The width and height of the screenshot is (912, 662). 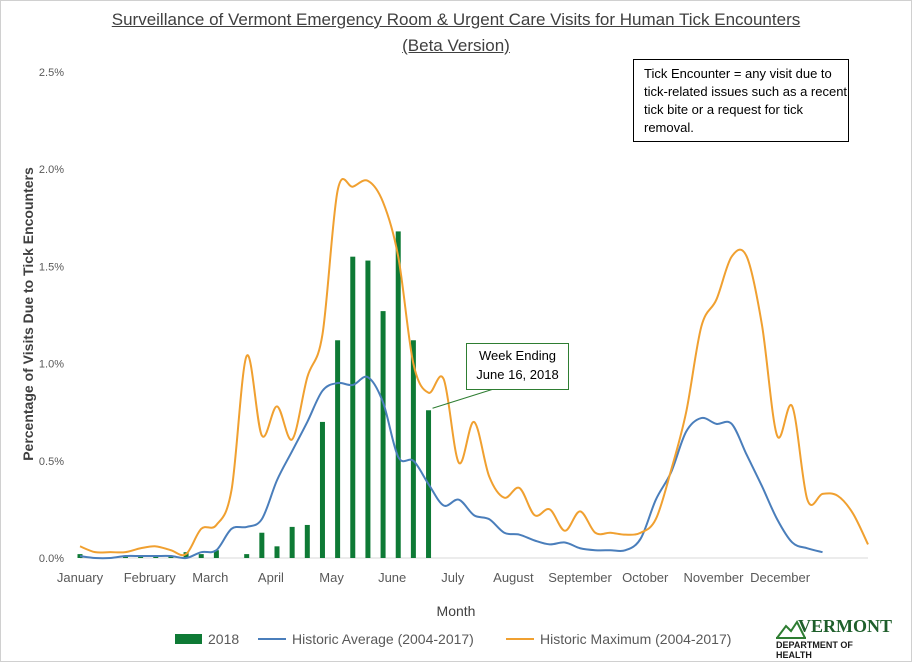 I want to click on legend-item-historic-maximum: Historic Maximum (2004-2017), so click(x=618, y=639).